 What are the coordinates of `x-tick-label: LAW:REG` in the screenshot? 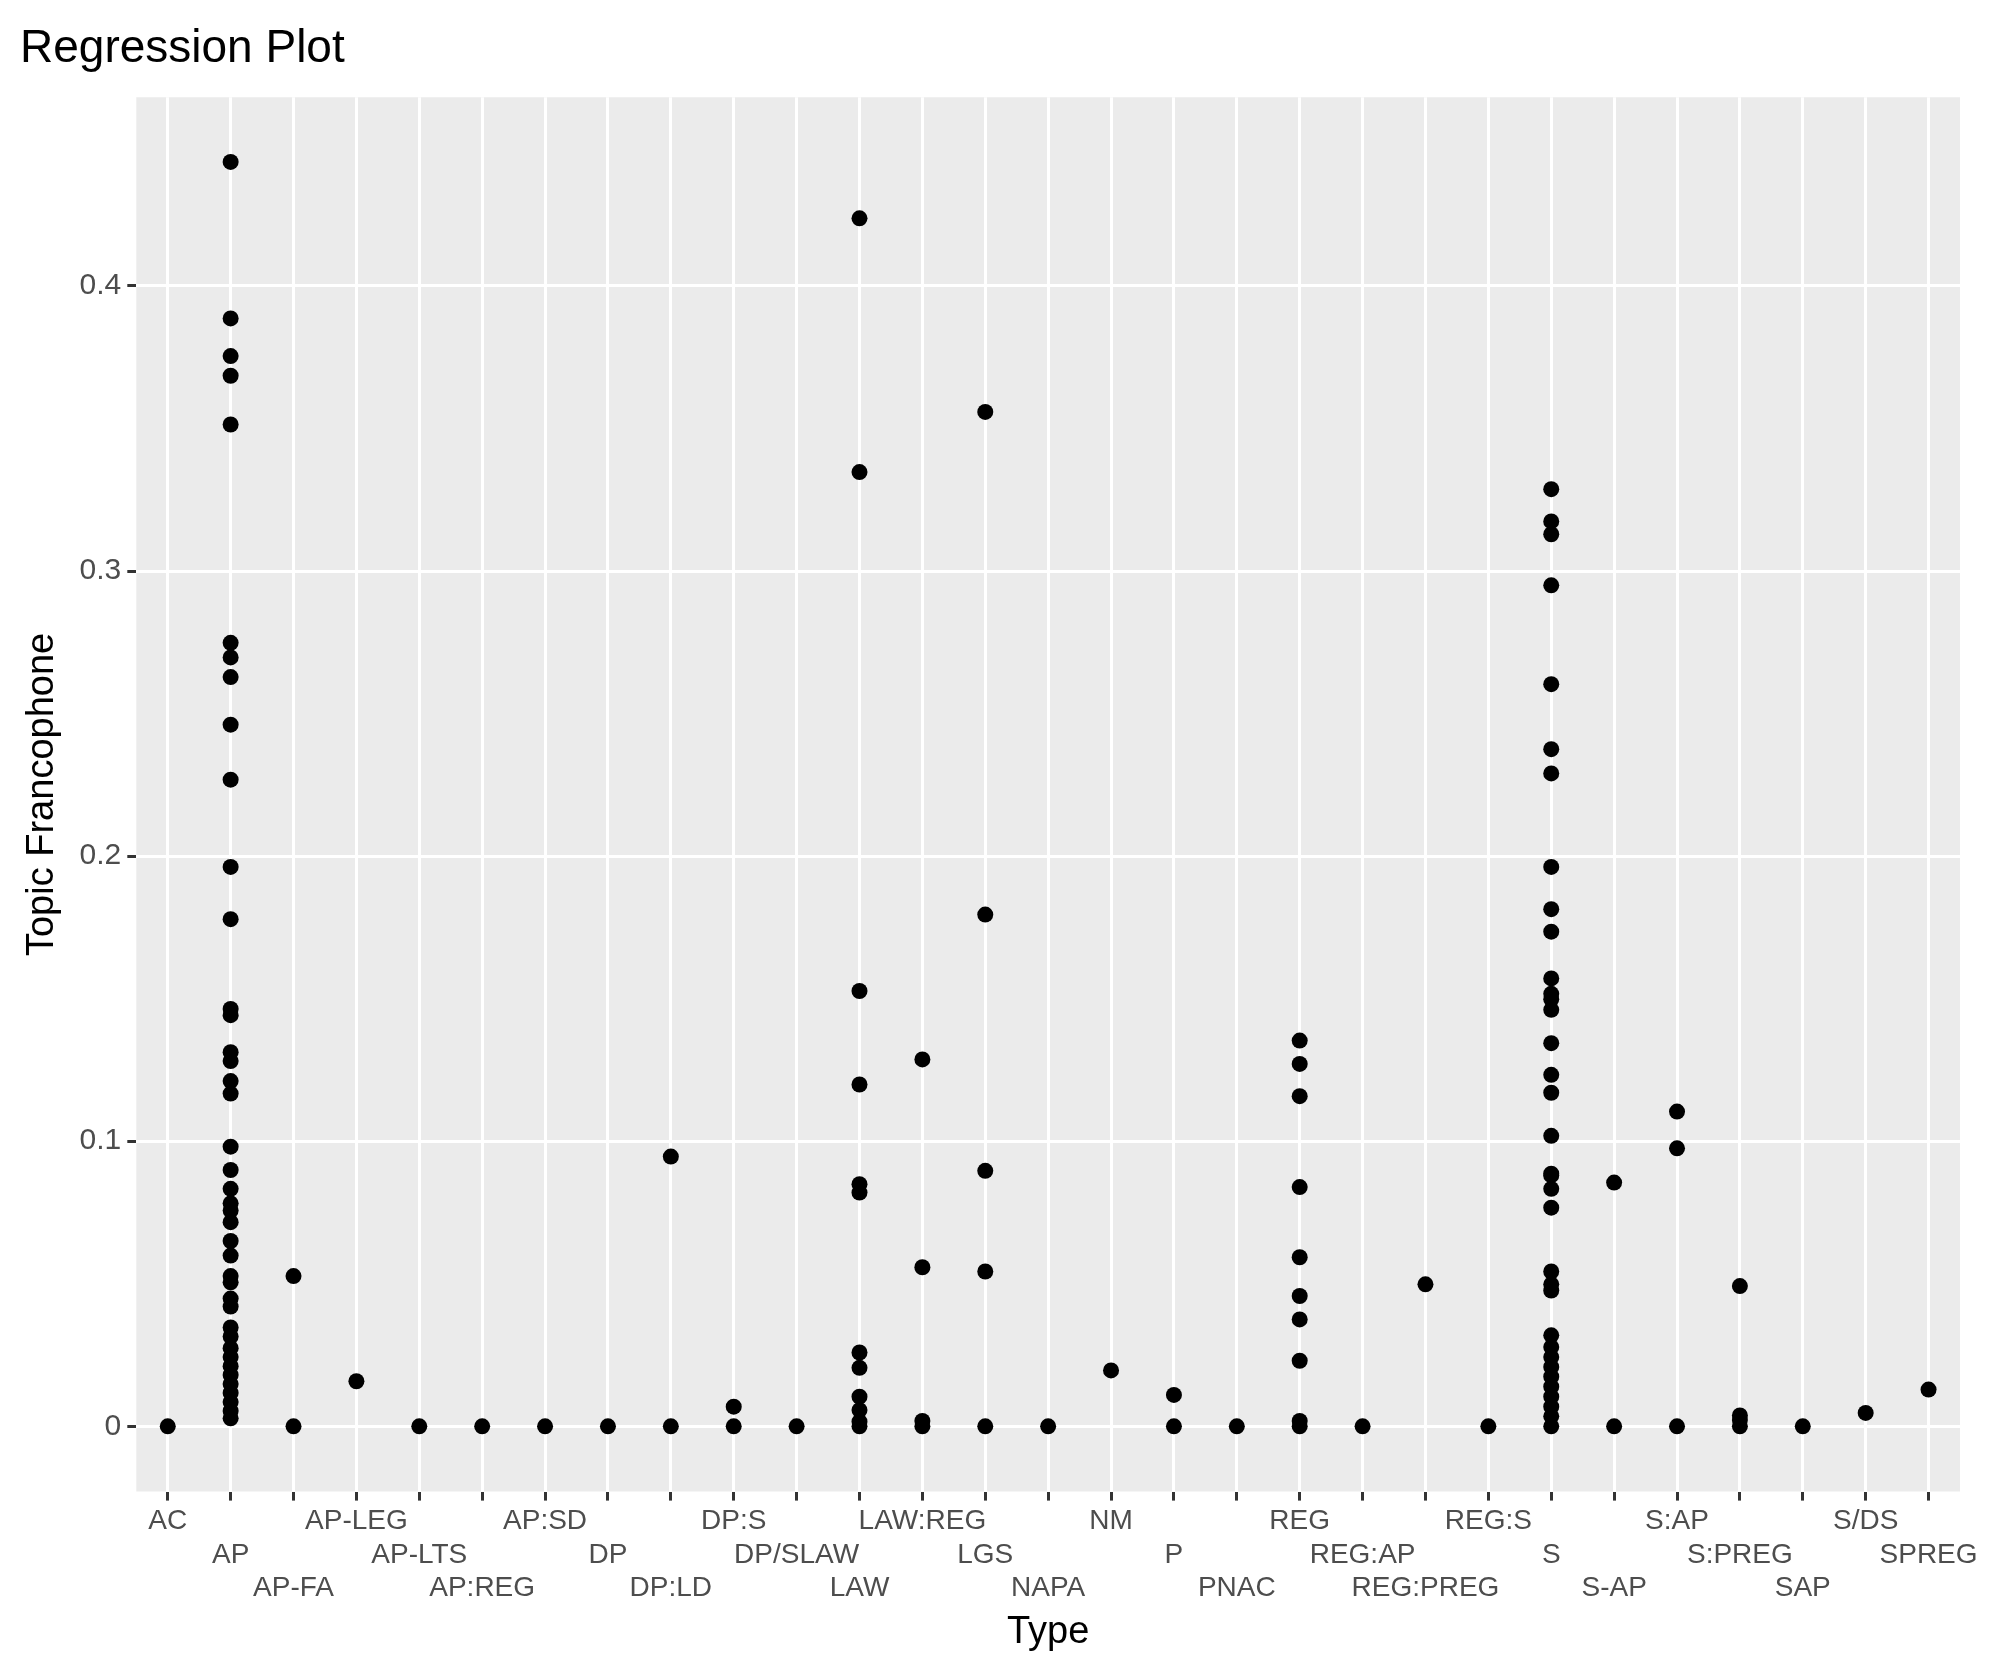 It's located at (922, 1520).